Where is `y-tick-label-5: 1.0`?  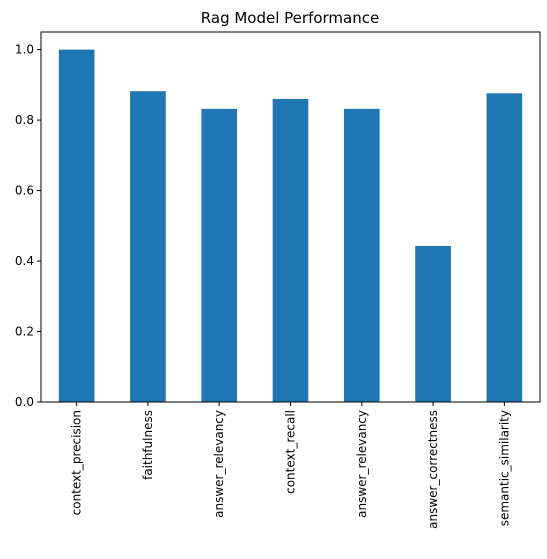
y-tick-label-5: 1.0 is located at coordinates (24, 50).